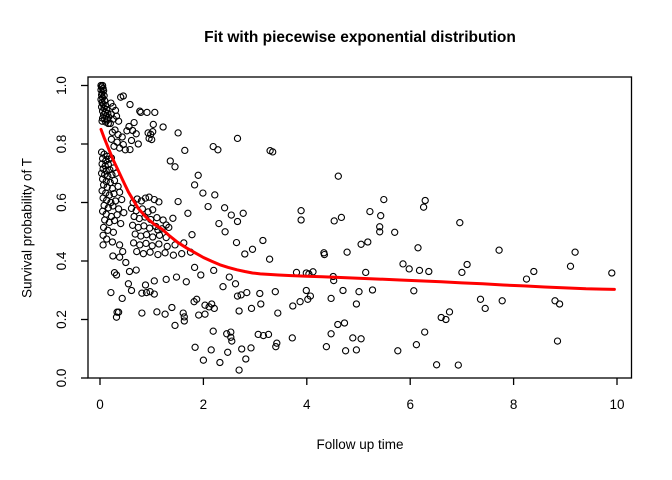  What do you see at coordinates (204, 404) in the screenshot?
I see `x-axis-tick-label: 2` at bounding box center [204, 404].